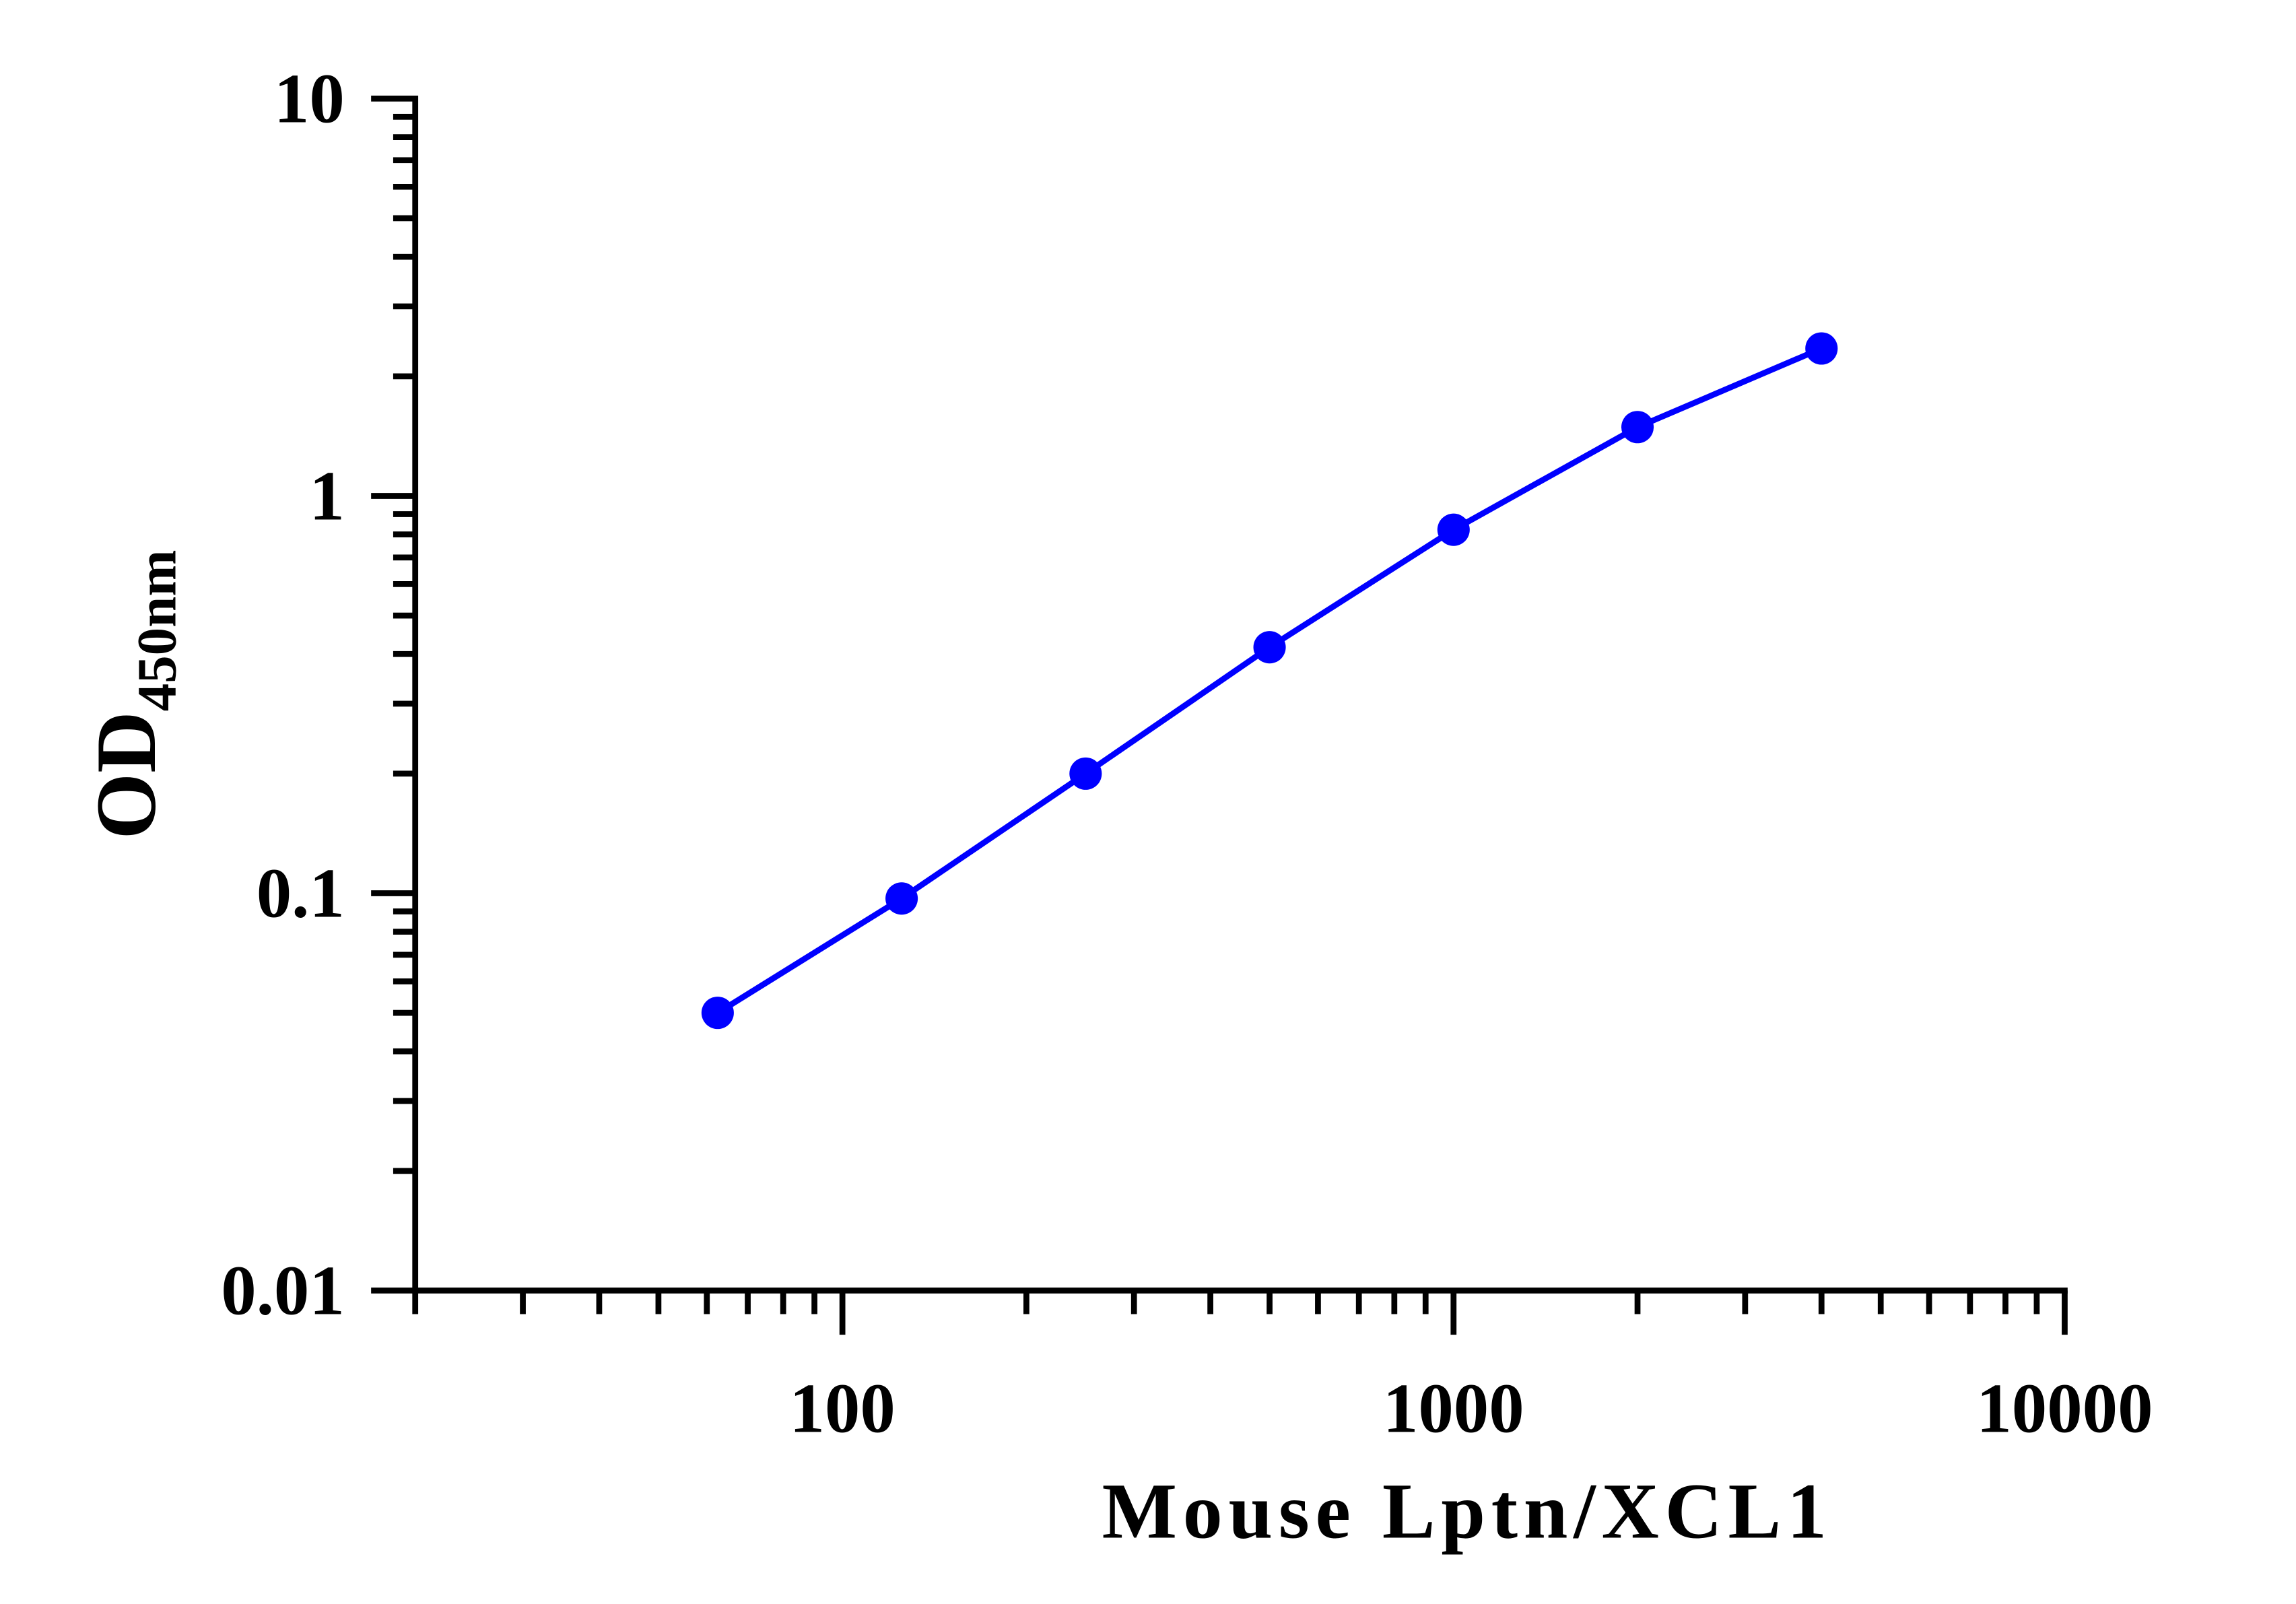  I want to click on x-tick-label: 100, so click(842, 1408).